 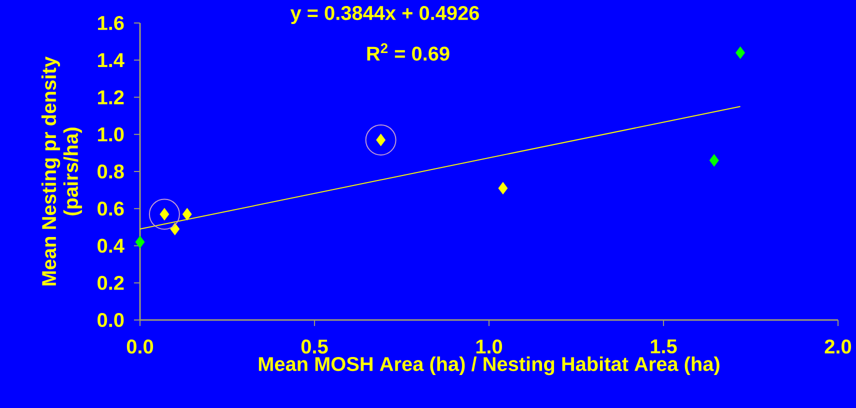 I want to click on y-axis-title: Mean Nesting pr density (pairs/ha), so click(x=61, y=171).